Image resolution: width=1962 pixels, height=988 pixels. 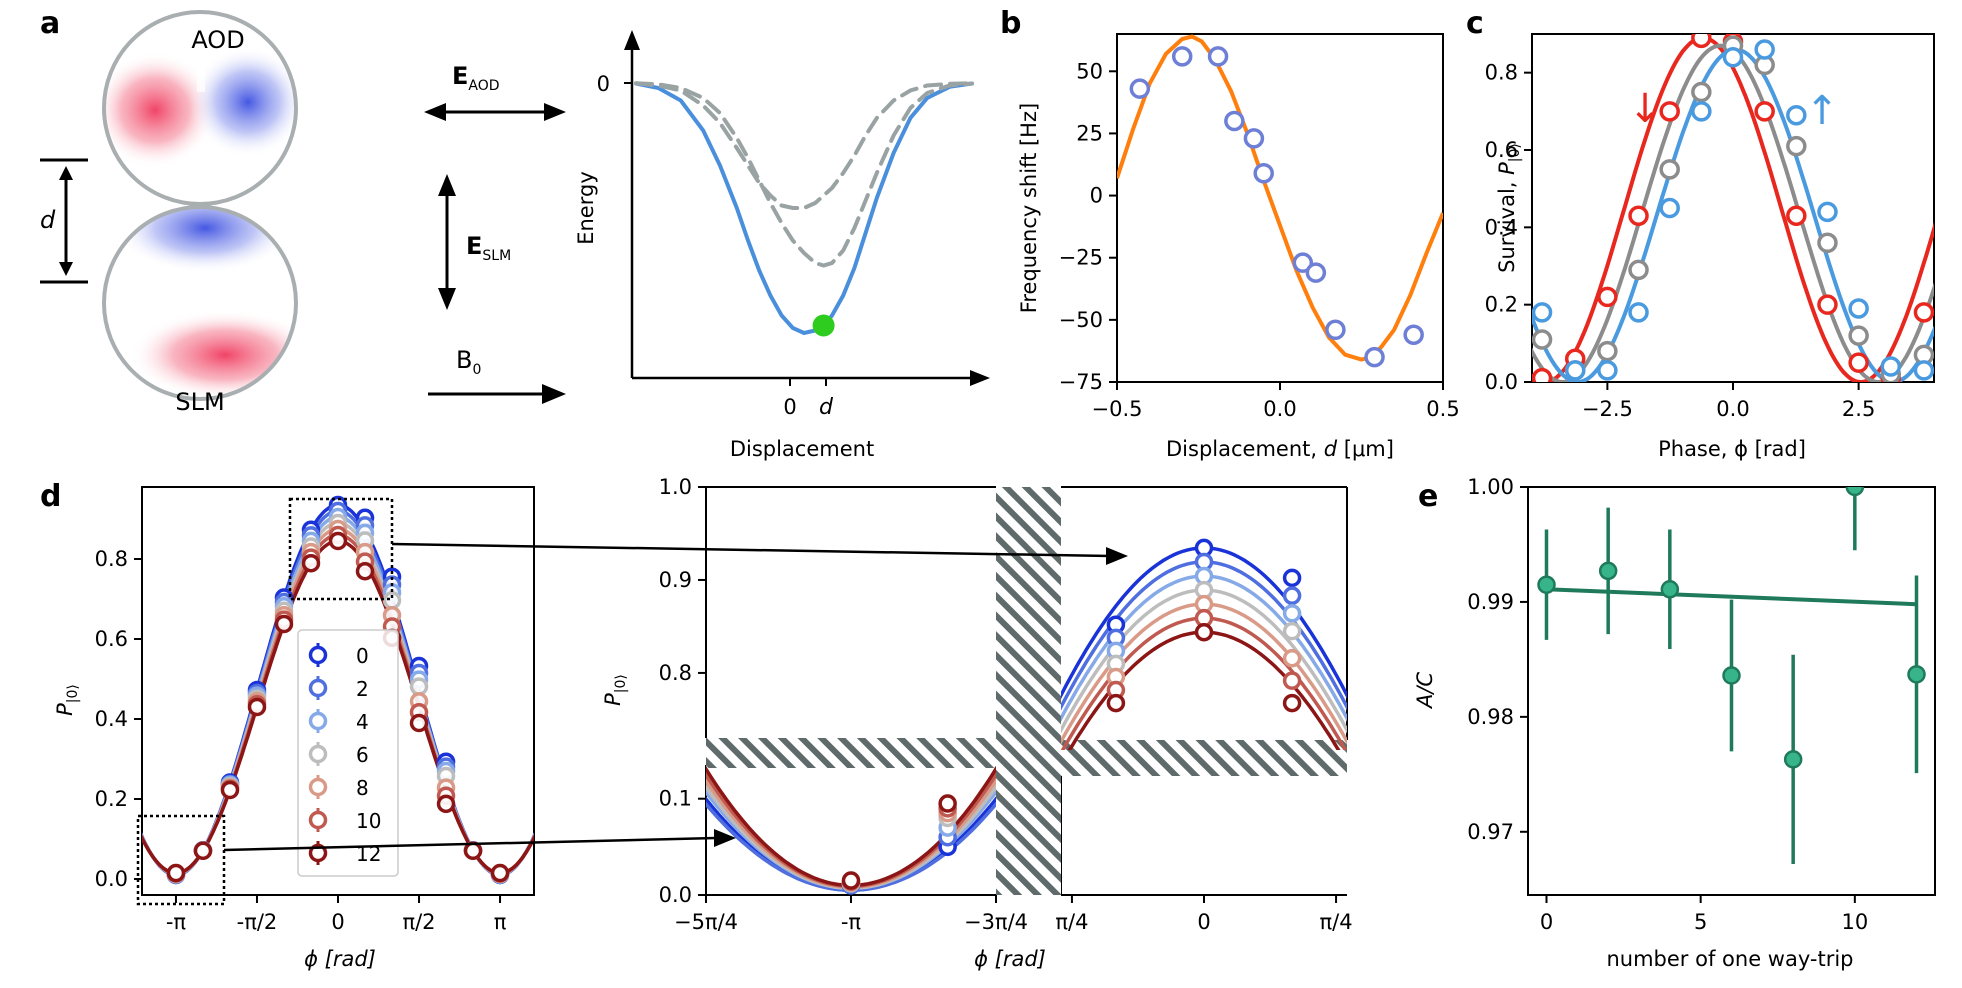 I want to click on energy-xtick-0: 0, so click(x=789, y=407).